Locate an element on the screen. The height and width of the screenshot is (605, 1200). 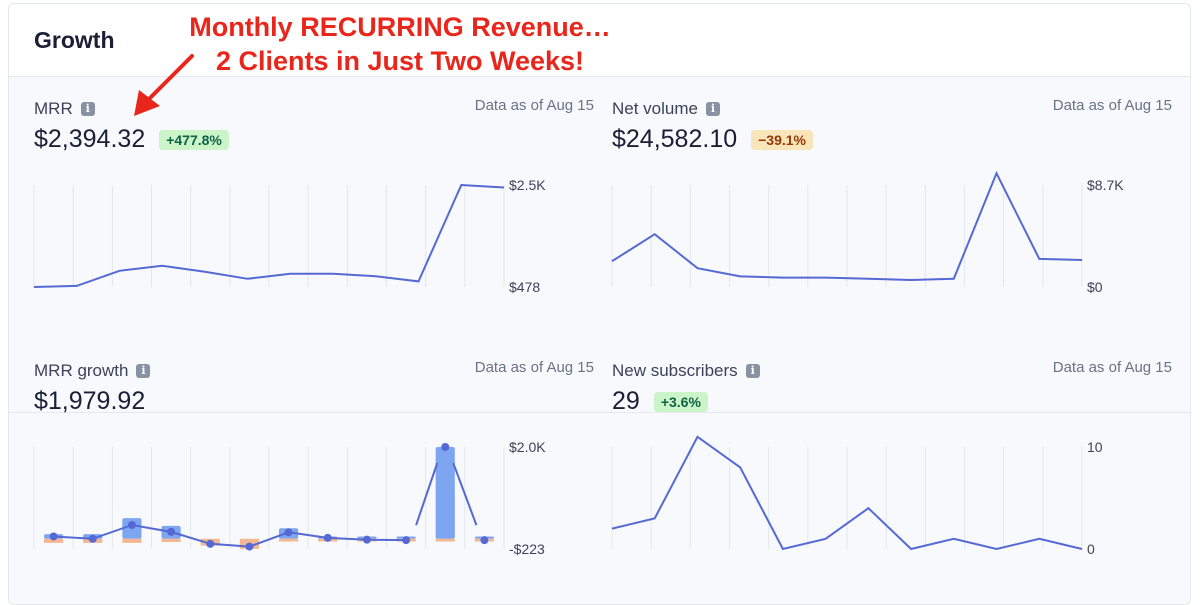
metric-value: $1,979.92 is located at coordinates (90, 401).